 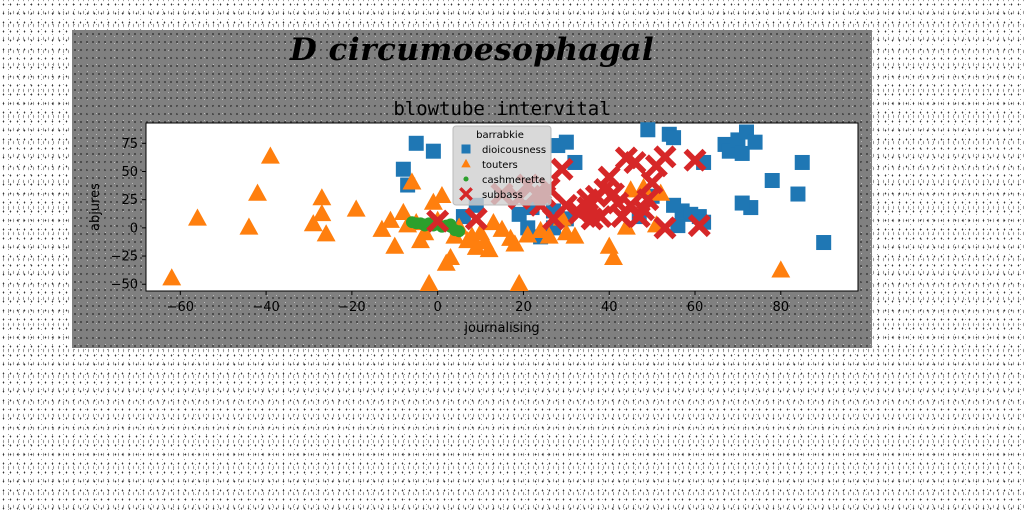 What do you see at coordinates (513, 180) in the screenshot?
I see `legend-label: cashmerette` at bounding box center [513, 180].